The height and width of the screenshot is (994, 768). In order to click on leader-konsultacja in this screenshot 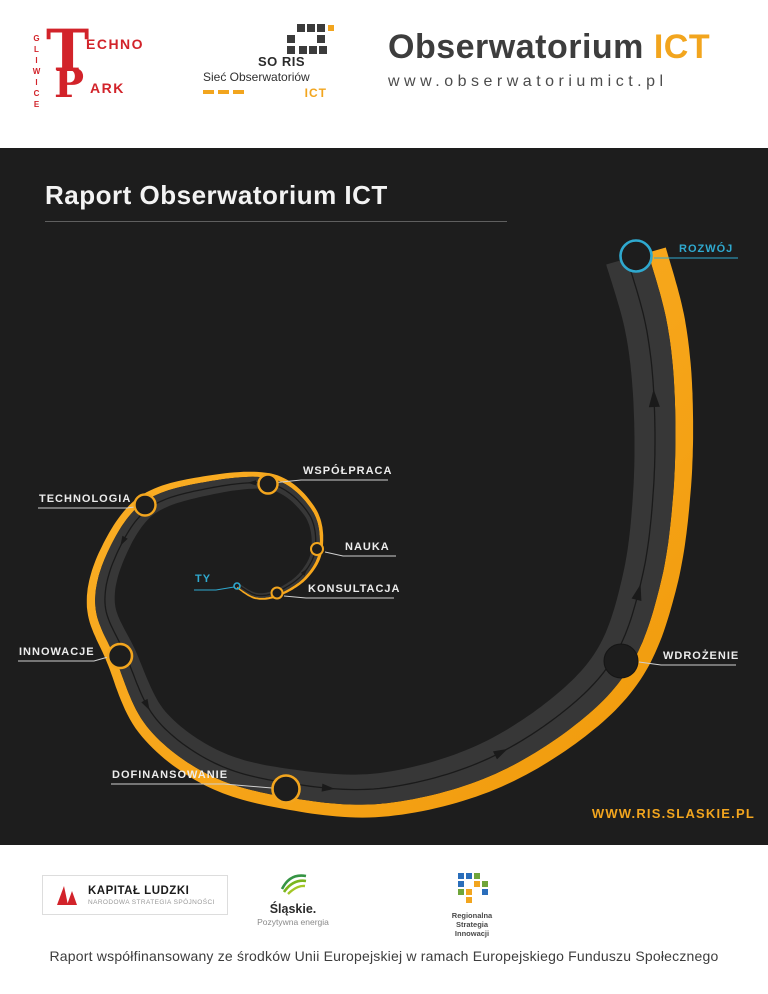, I will do `click(338, 597)`.